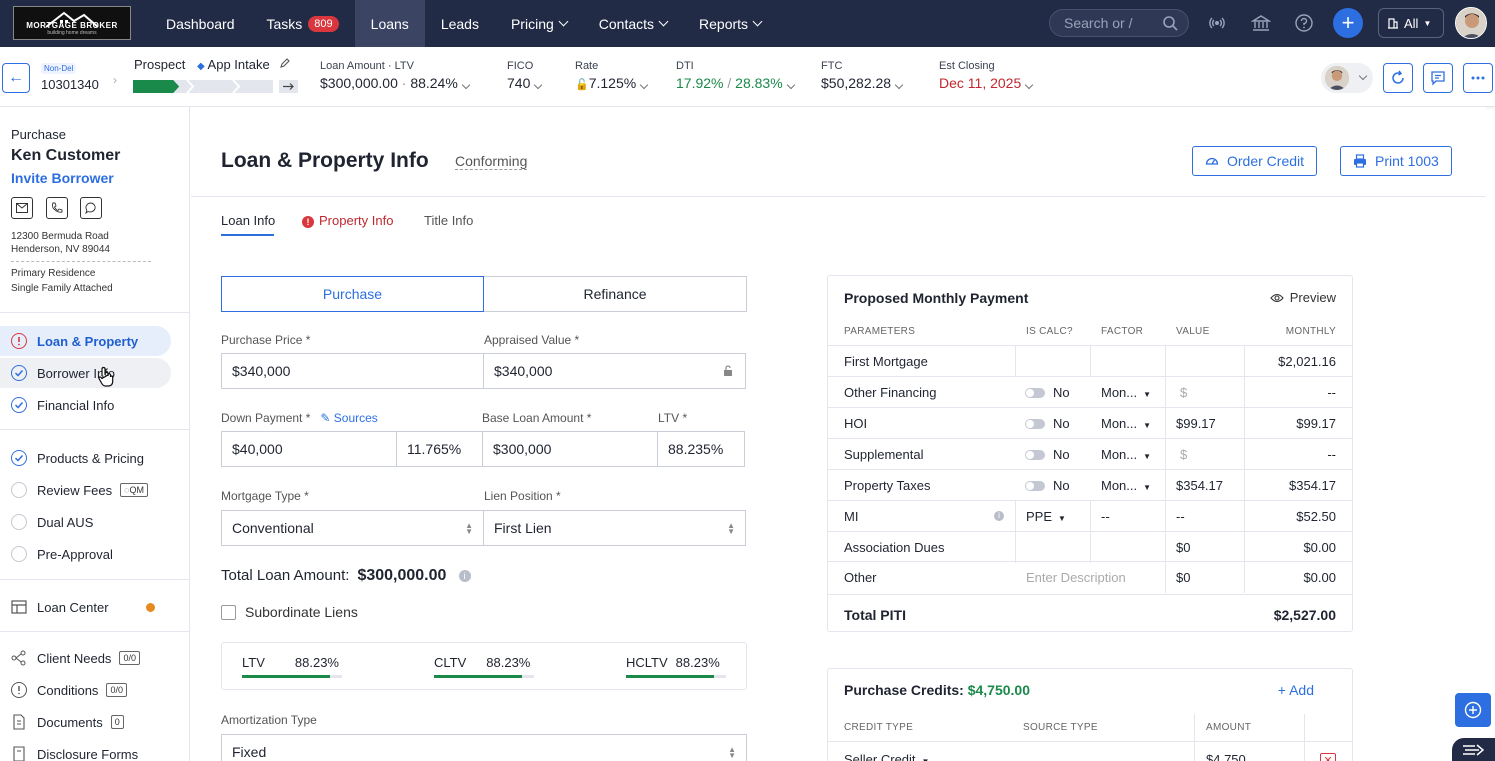 This screenshot has width=1495, height=761. I want to click on sidebar-item-documents: Documents 0, so click(85, 722).